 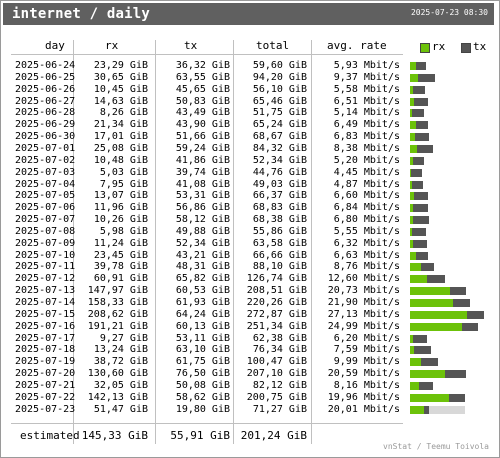 What do you see at coordinates (363, 314) in the screenshot?
I see `row-rate: 27,13 Mbit/s` at bounding box center [363, 314].